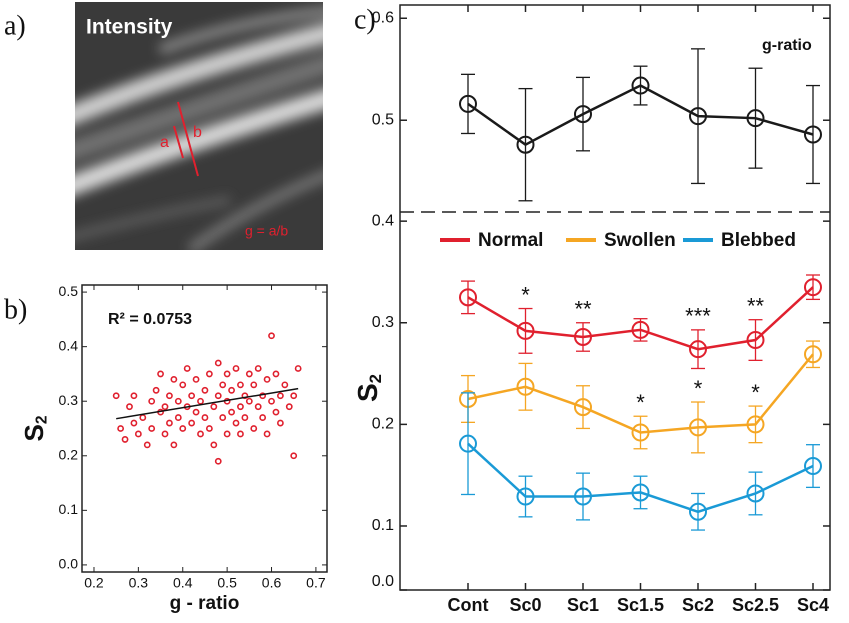 The height and width of the screenshot is (623, 849). Describe the element at coordinates (69, 291) in the screenshot. I see `y-tick-label: 0.5` at that location.